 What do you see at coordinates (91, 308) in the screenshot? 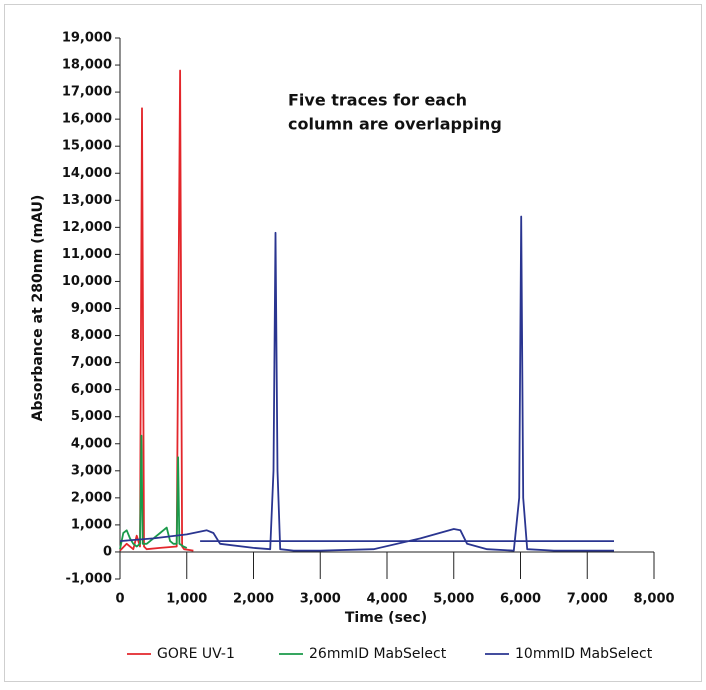
I see `y-tick-label: 9,000` at bounding box center [91, 308].